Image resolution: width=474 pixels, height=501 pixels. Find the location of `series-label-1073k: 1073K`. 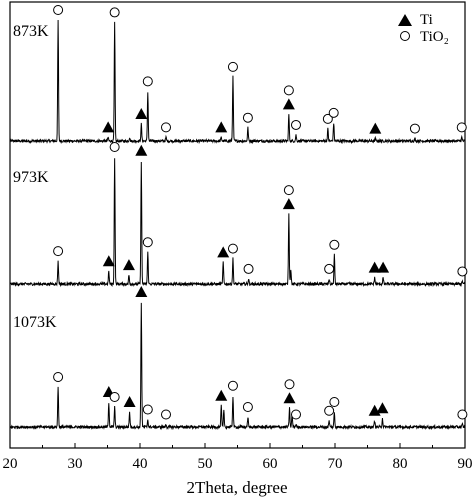

series-label-1073k: 1073K is located at coordinates (35, 322).